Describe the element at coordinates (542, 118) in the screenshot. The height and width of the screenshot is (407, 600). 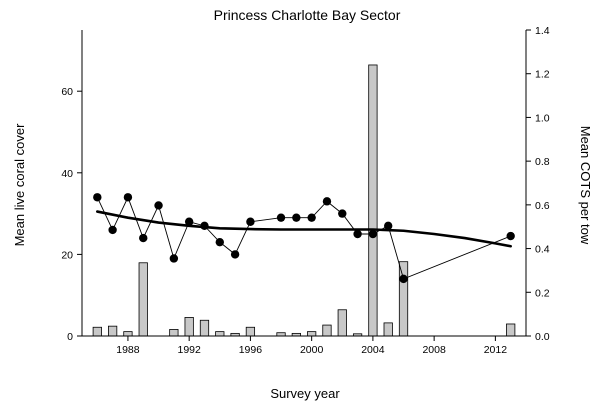
I see `y-tick-label-right: 1.0` at that location.